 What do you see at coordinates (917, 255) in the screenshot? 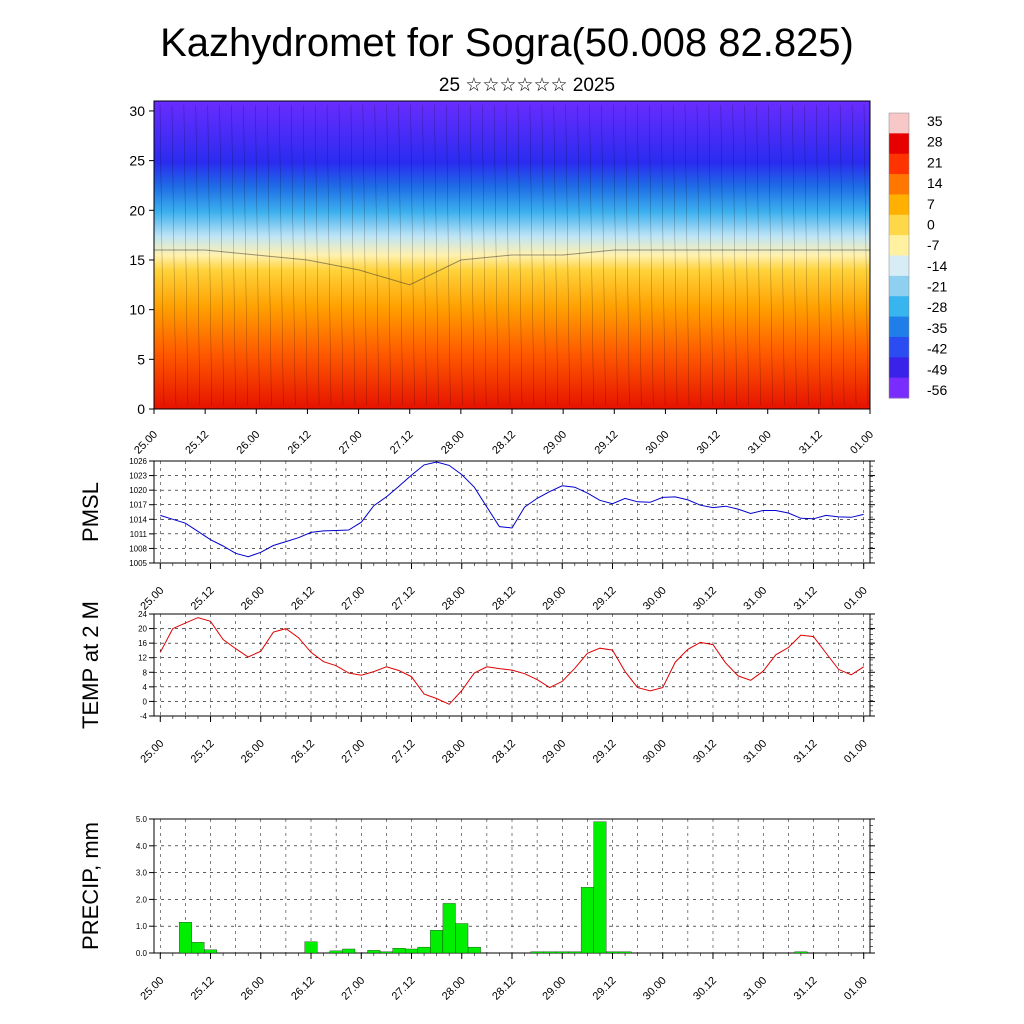
I see `colorbar-legend: 35 28 21 14 7 0 -7 -14 -21 -28 -35 -42 -49 -56` at bounding box center [917, 255].